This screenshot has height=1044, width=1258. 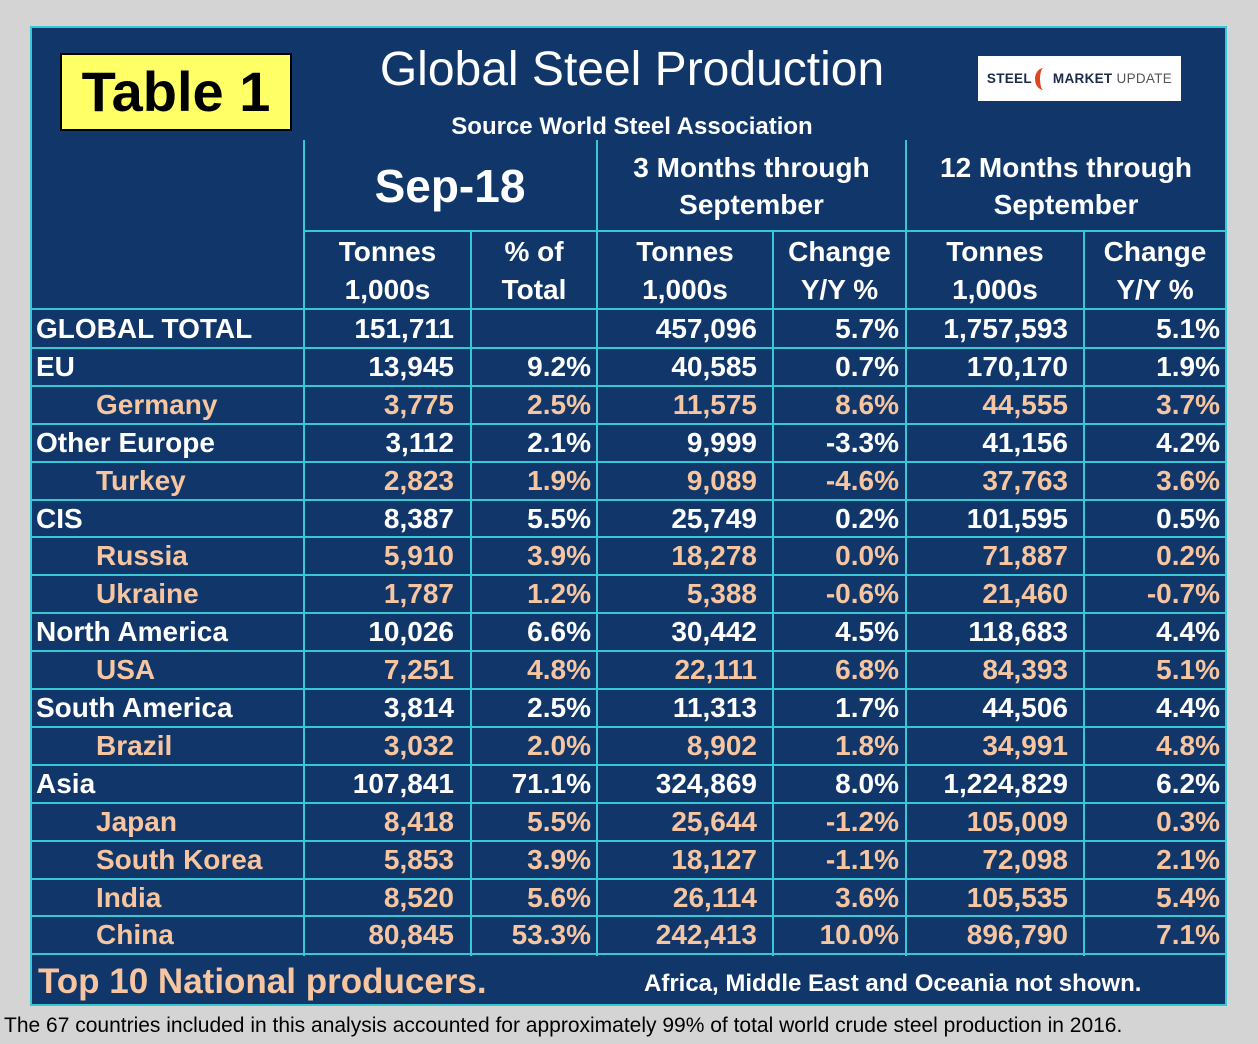 I want to click on cell-sep-tonnes: 13,945, so click(x=411, y=366).